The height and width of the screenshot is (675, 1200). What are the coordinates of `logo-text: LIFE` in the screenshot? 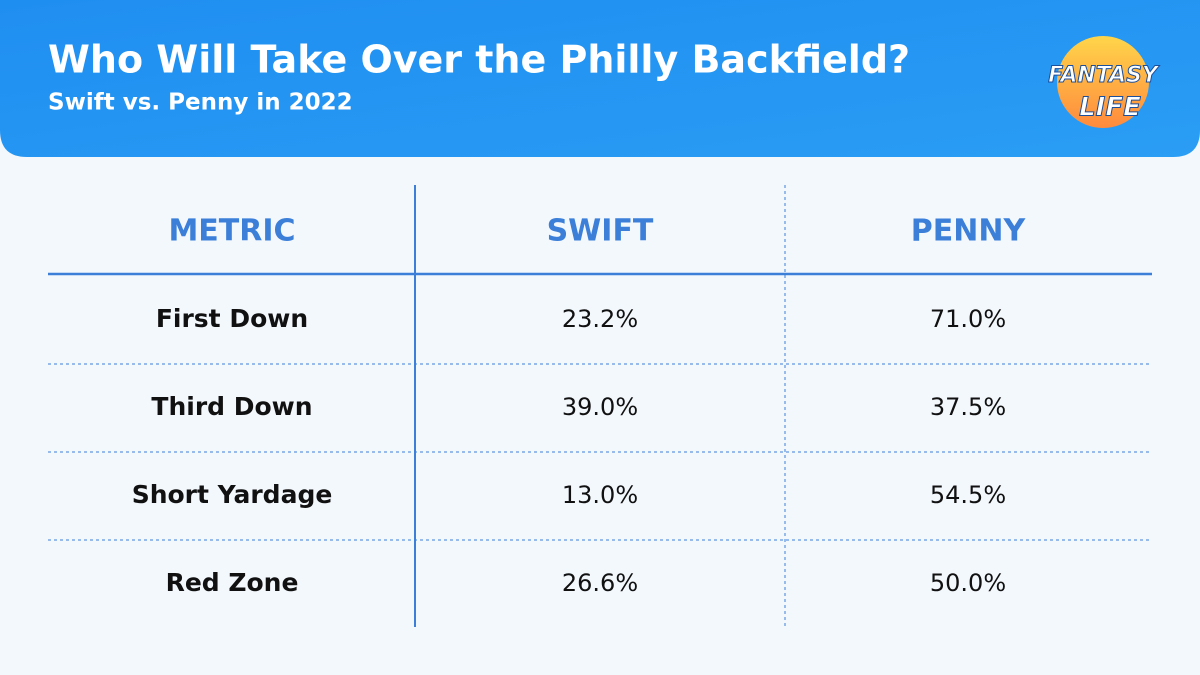 It's located at (1110, 108).